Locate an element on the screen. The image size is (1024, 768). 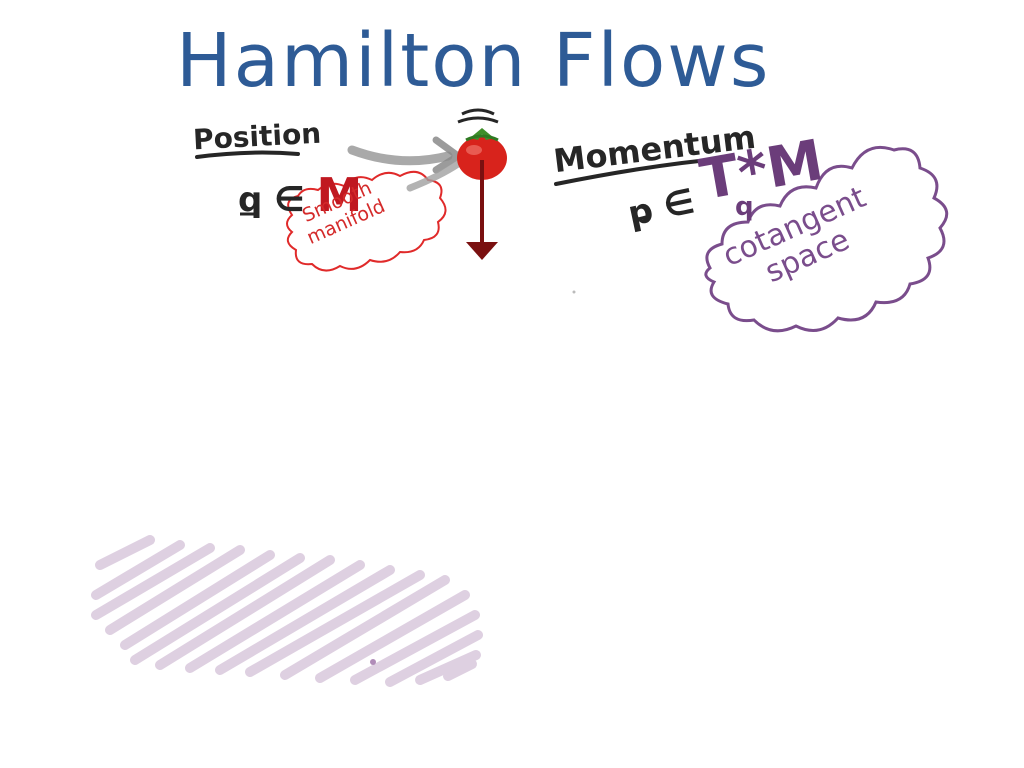
position-label: Position is located at coordinates (257, 136).